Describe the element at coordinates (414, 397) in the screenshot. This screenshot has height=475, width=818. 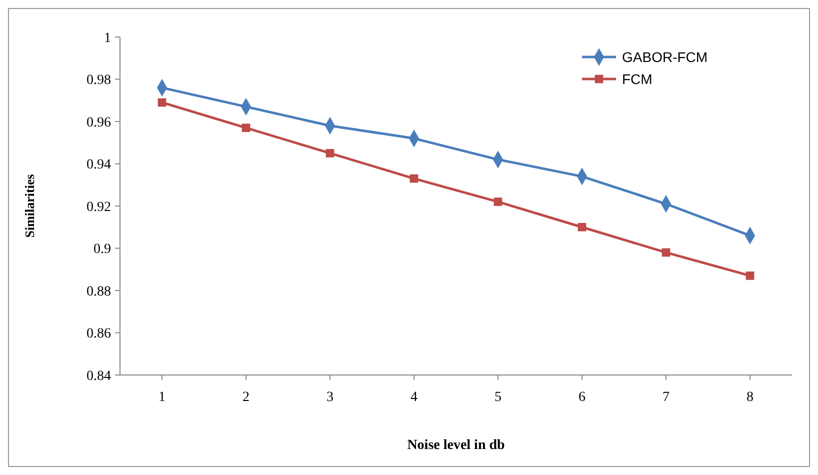
I see `x-tick-label: 4` at that location.